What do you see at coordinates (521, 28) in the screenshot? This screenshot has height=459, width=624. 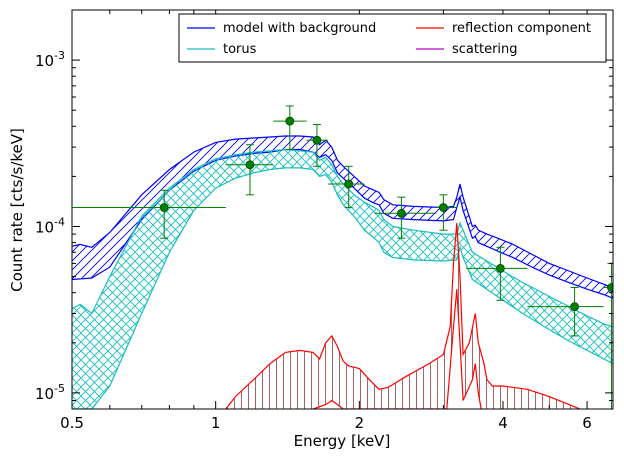 I see `legend-label-reflection: reflection component` at bounding box center [521, 28].